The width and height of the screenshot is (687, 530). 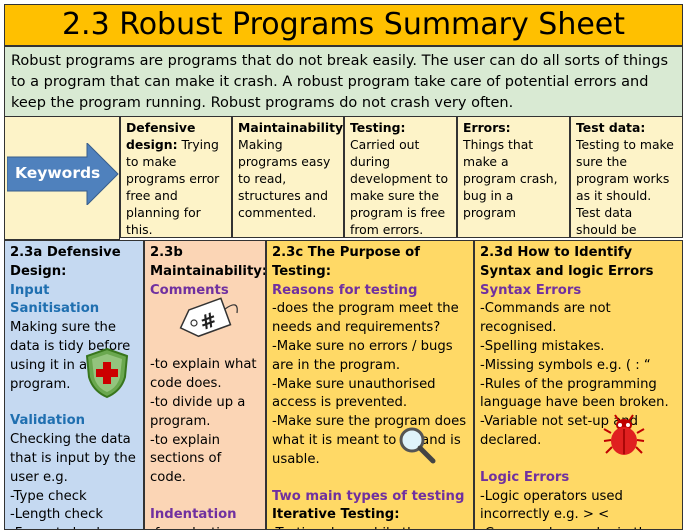 I want to click on subheading-input-sanitisation: Input Sanitisation, so click(x=55, y=299).